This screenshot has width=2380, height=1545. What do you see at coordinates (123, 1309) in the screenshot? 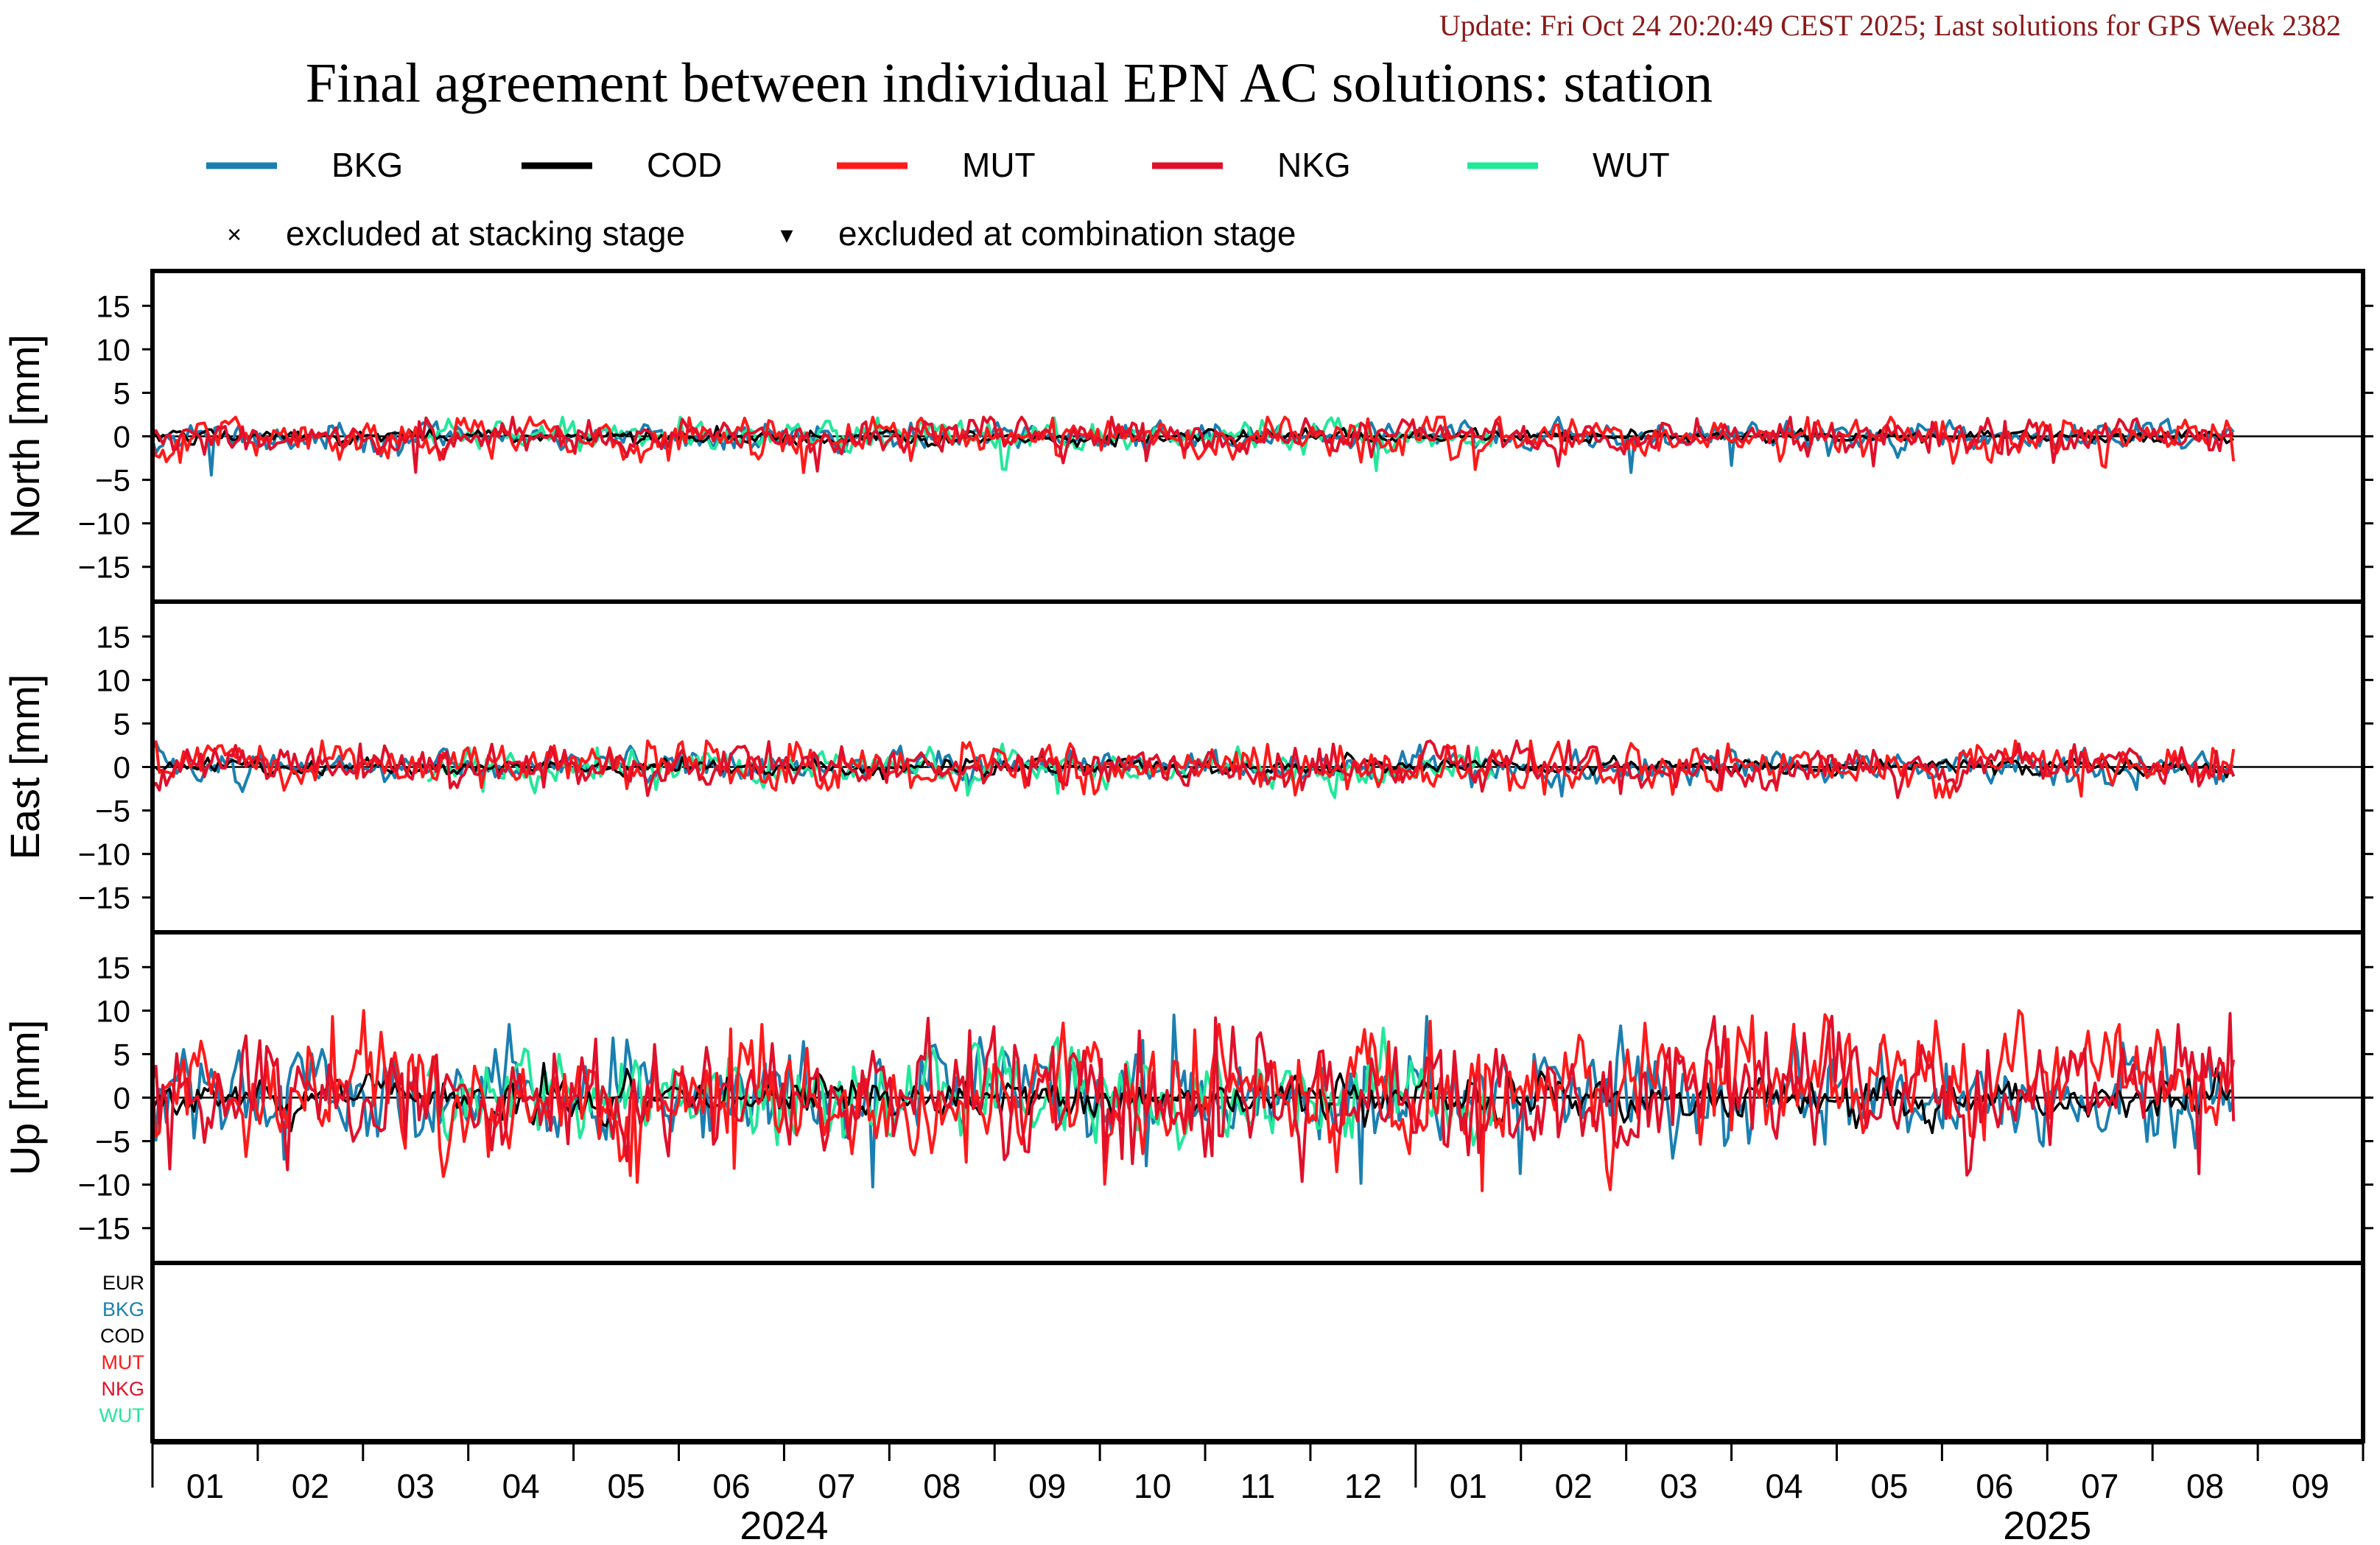
I see `ac-list-item-bkg: BKG` at bounding box center [123, 1309].